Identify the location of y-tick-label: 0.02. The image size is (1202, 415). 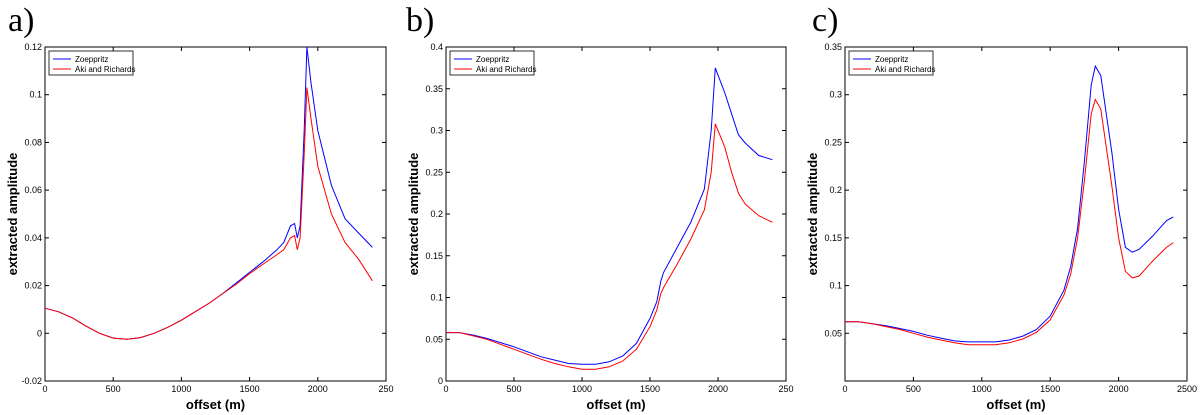
(33, 286).